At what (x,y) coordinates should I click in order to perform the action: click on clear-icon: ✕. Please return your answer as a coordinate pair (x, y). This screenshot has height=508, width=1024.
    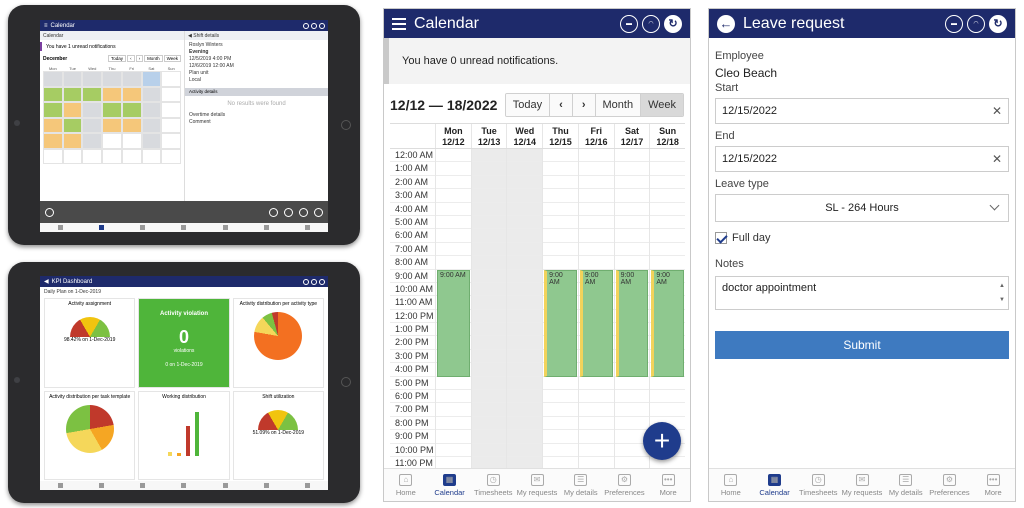
    Looking at the image, I should click on (996, 159).